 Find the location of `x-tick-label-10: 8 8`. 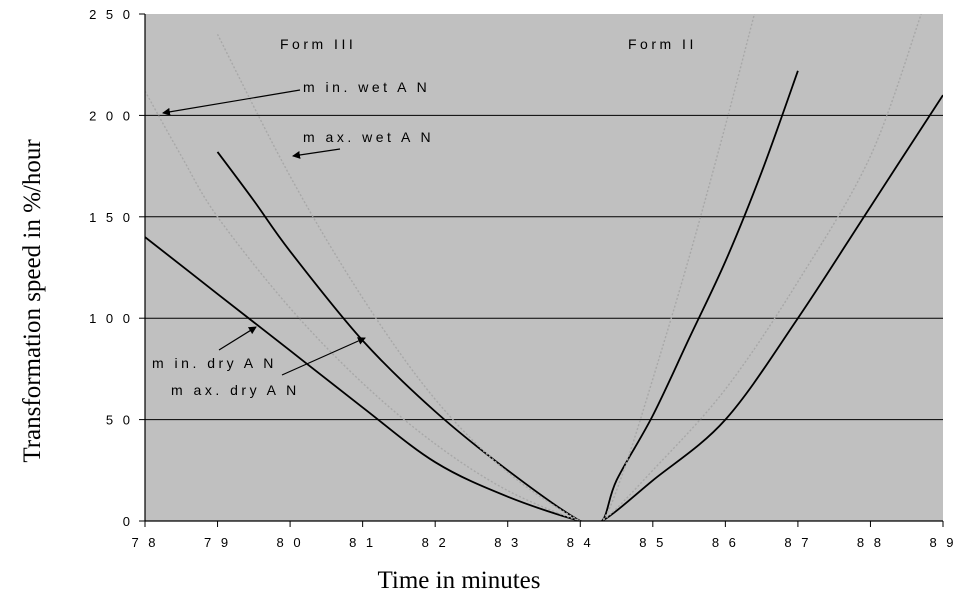

x-tick-label-10: 8 8 is located at coordinates (870, 542).